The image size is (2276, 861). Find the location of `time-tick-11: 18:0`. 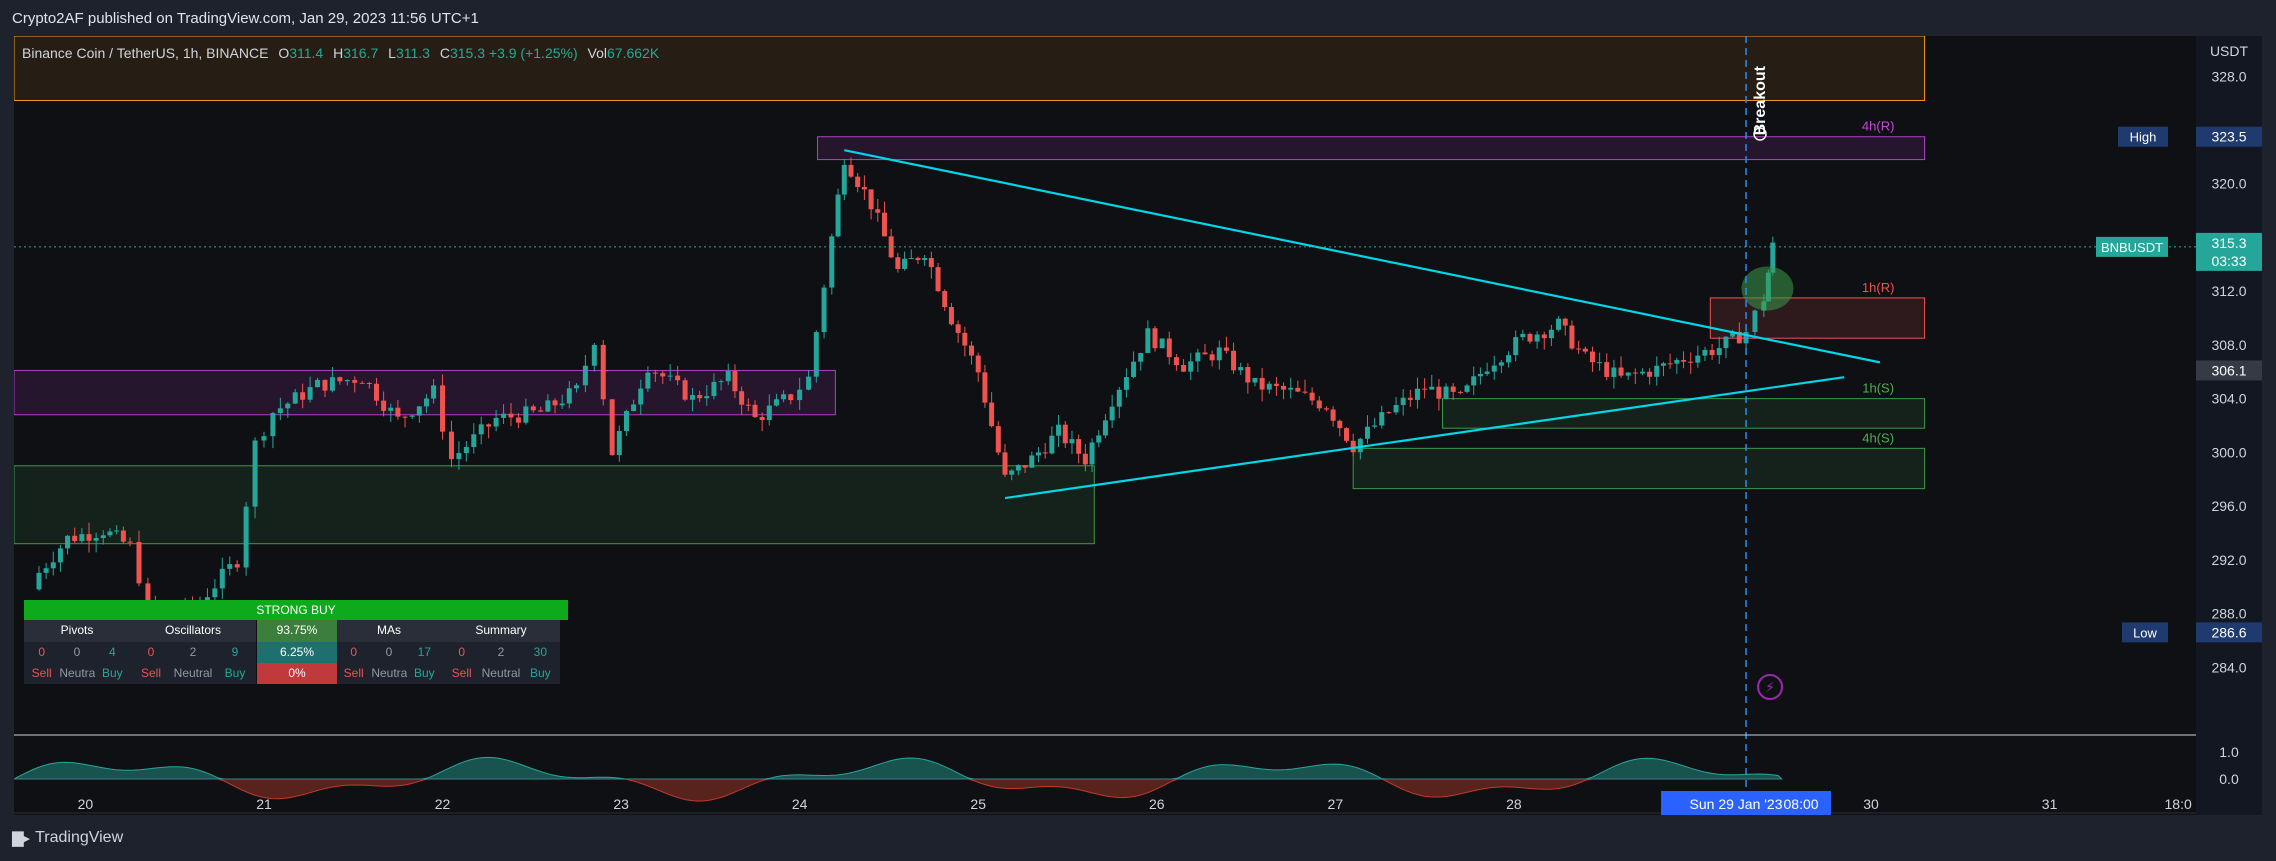

time-tick-11: 18:0 is located at coordinates (2178, 804).